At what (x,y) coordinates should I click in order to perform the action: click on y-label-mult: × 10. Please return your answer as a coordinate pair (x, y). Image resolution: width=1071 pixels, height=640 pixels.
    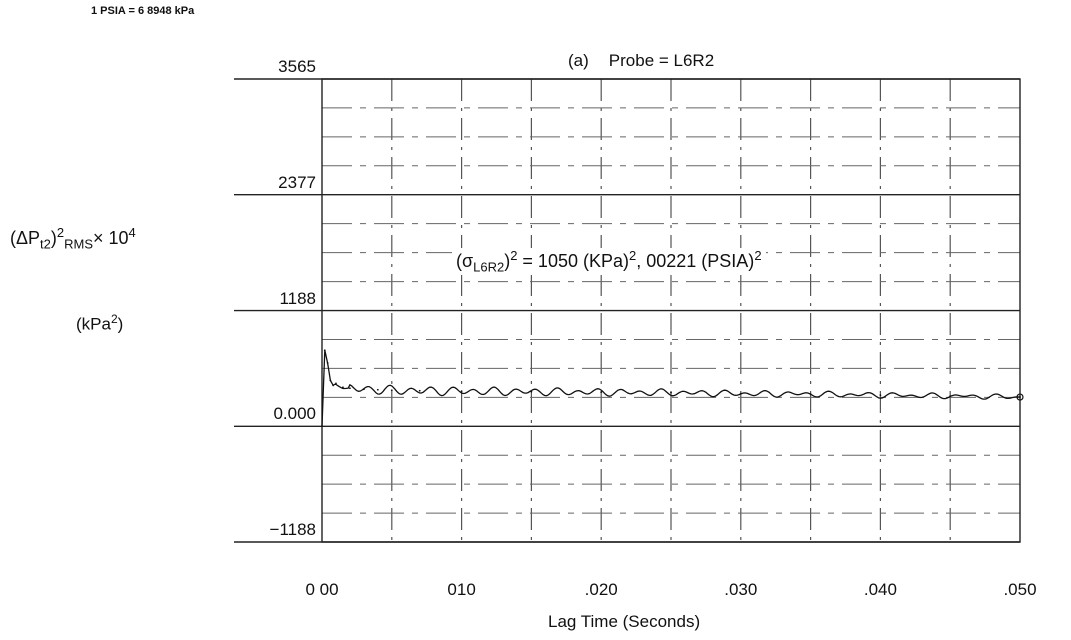
    Looking at the image, I should click on (111, 238).